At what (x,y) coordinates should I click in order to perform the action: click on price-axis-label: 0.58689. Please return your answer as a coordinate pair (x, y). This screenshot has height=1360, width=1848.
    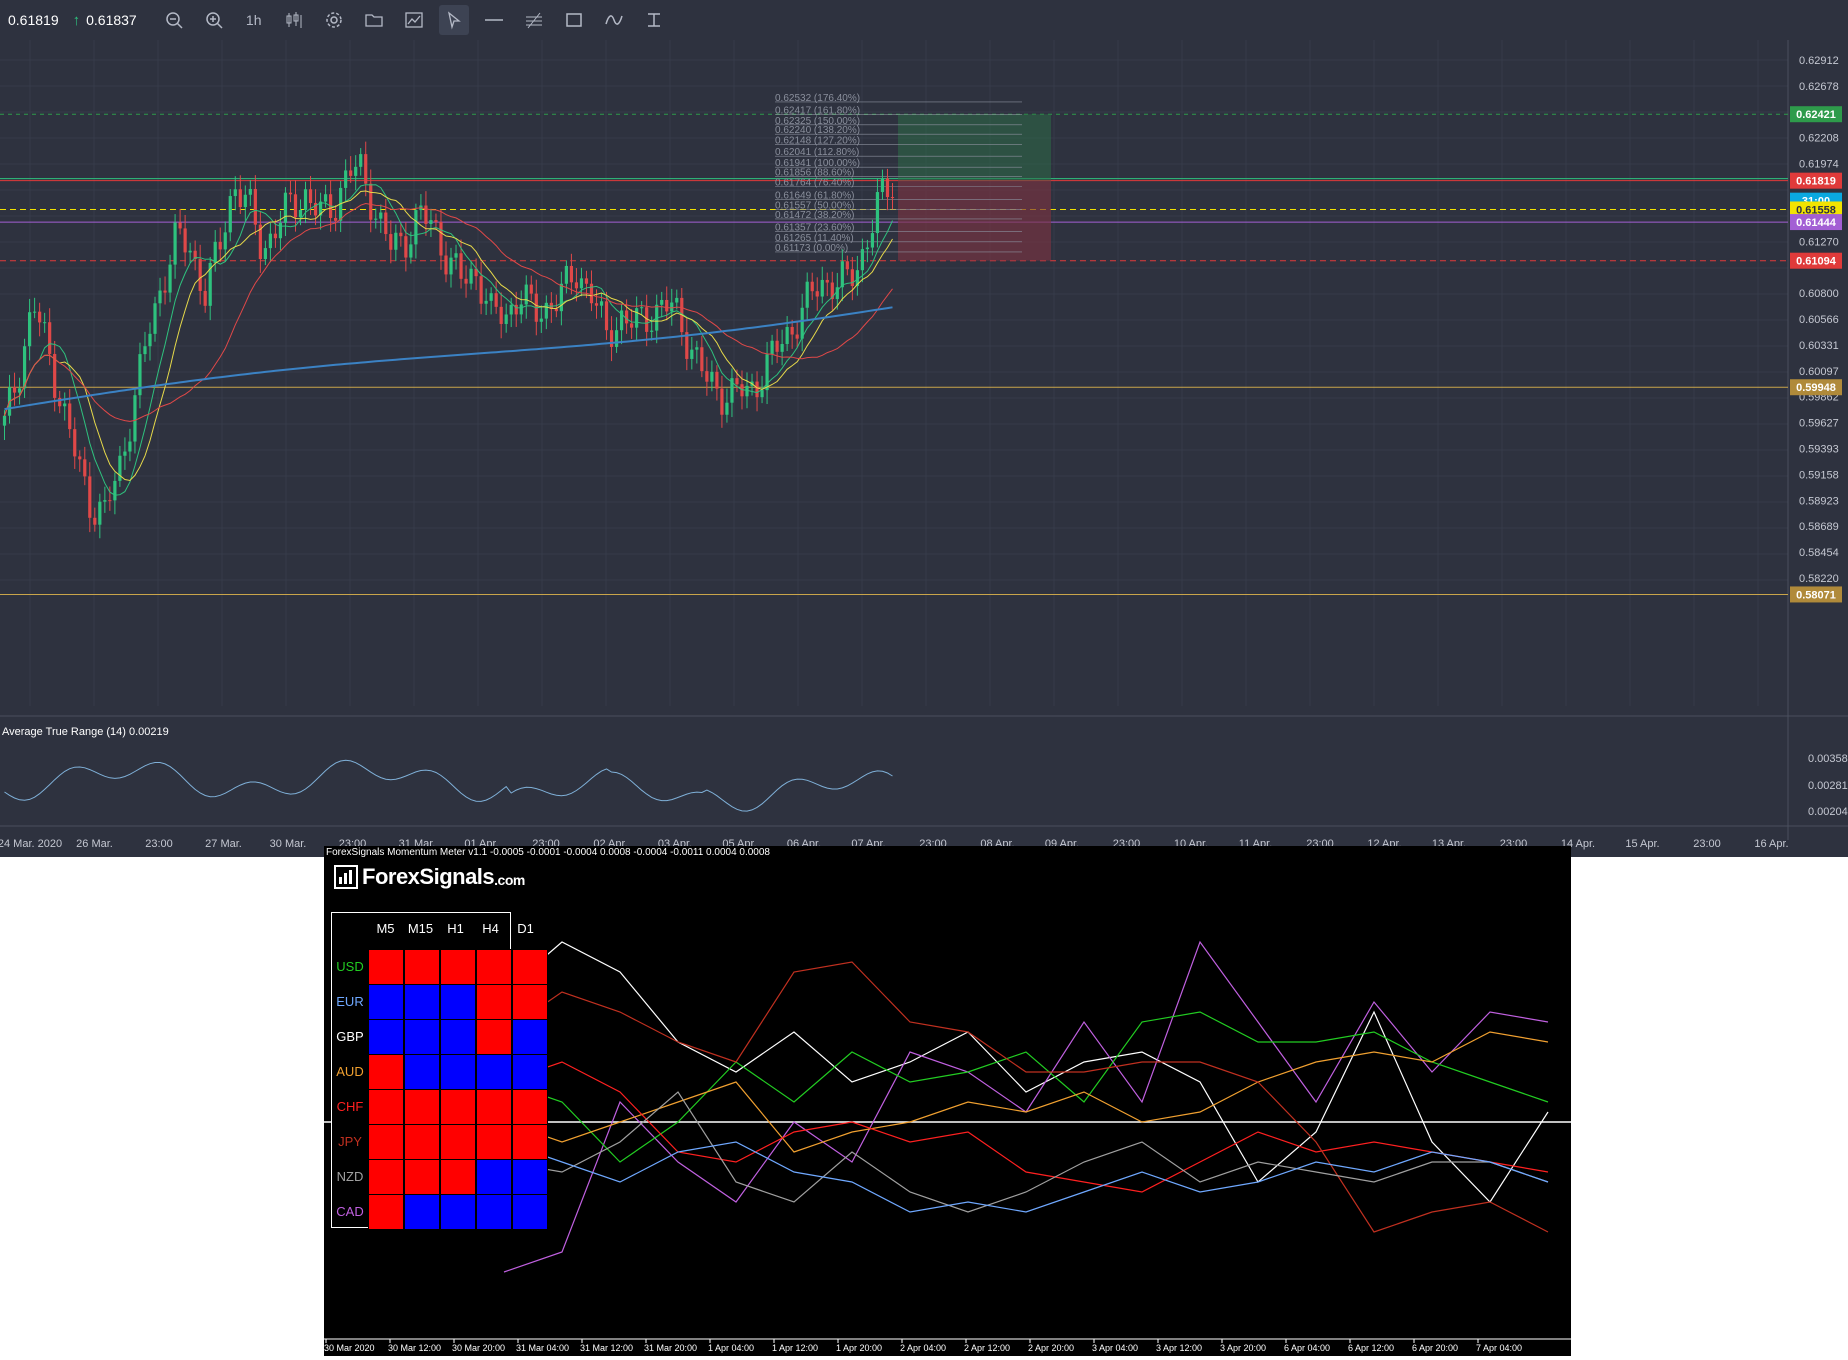
    Looking at the image, I should click on (1819, 527).